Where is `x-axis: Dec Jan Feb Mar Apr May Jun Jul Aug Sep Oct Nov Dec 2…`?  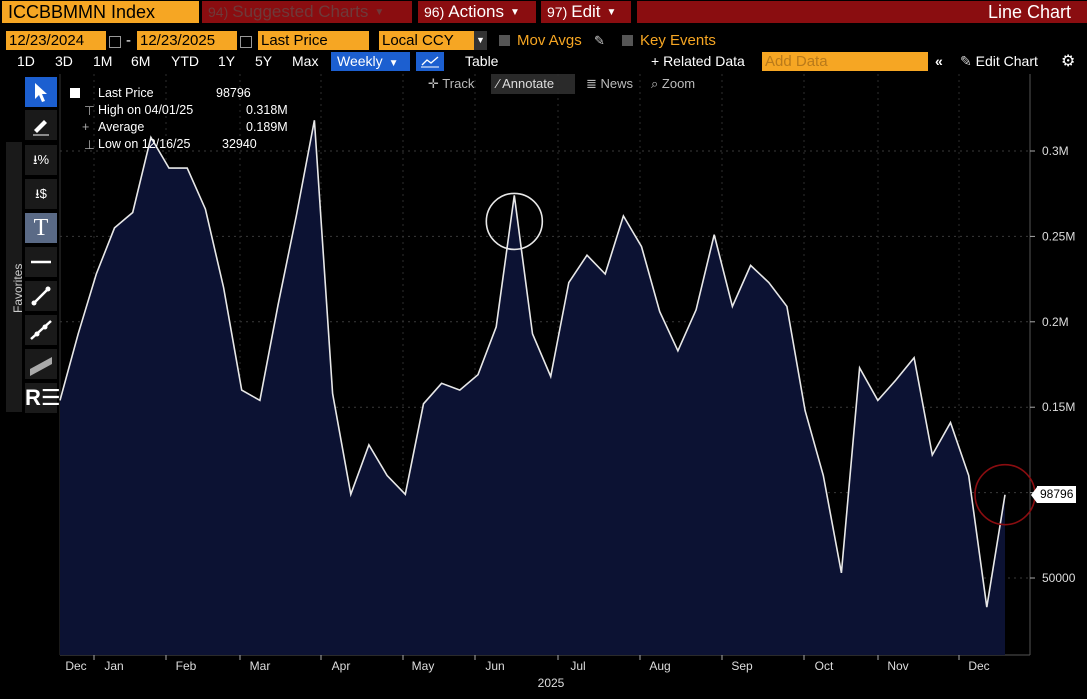
x-axis: Dec Jan Feb Mar Apr May Jun Jul Aug Sep Oct Nov Dec 2… is located at coordinates (527, 672).